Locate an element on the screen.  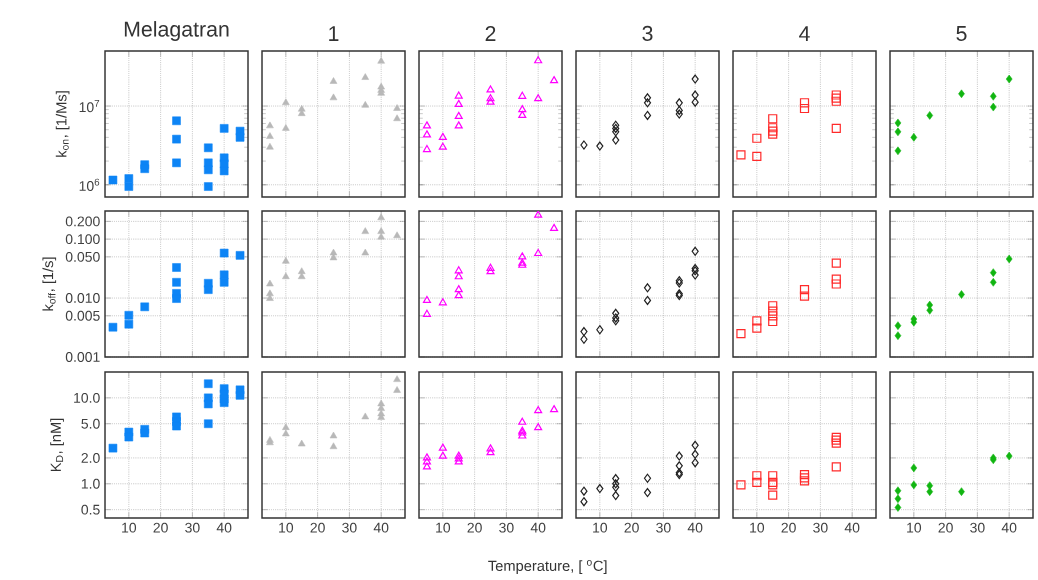
chart-title: 4 is located at coordinates (804, 33).